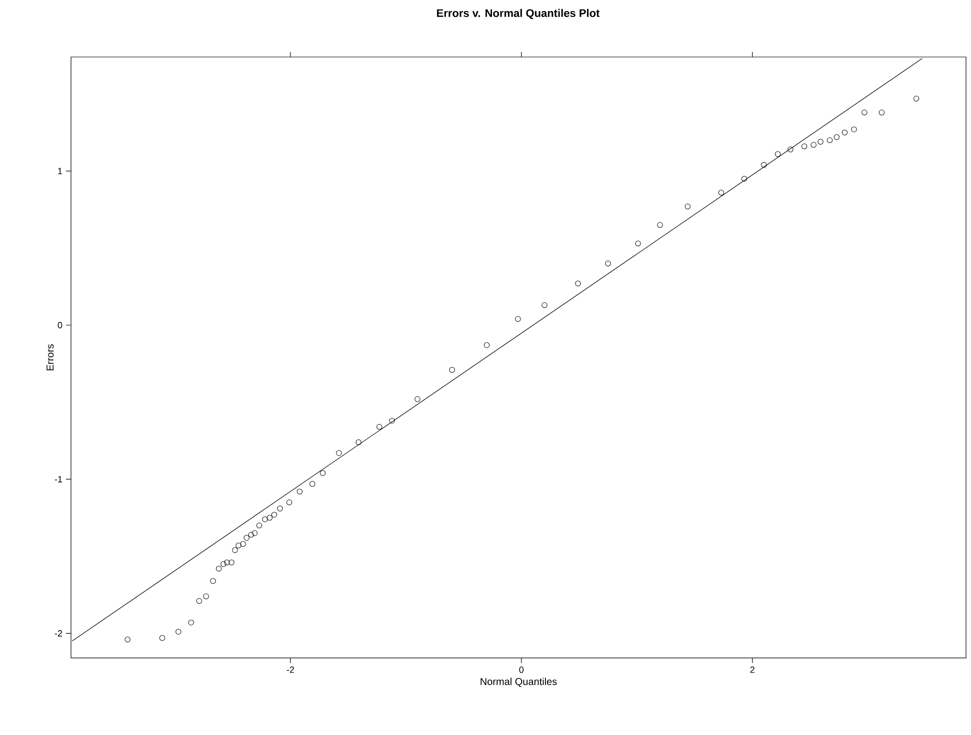  Describe the element at coordinates (518, 682) in the screenshot. I see `x-axis-title: Normal Quantiles` at that location.